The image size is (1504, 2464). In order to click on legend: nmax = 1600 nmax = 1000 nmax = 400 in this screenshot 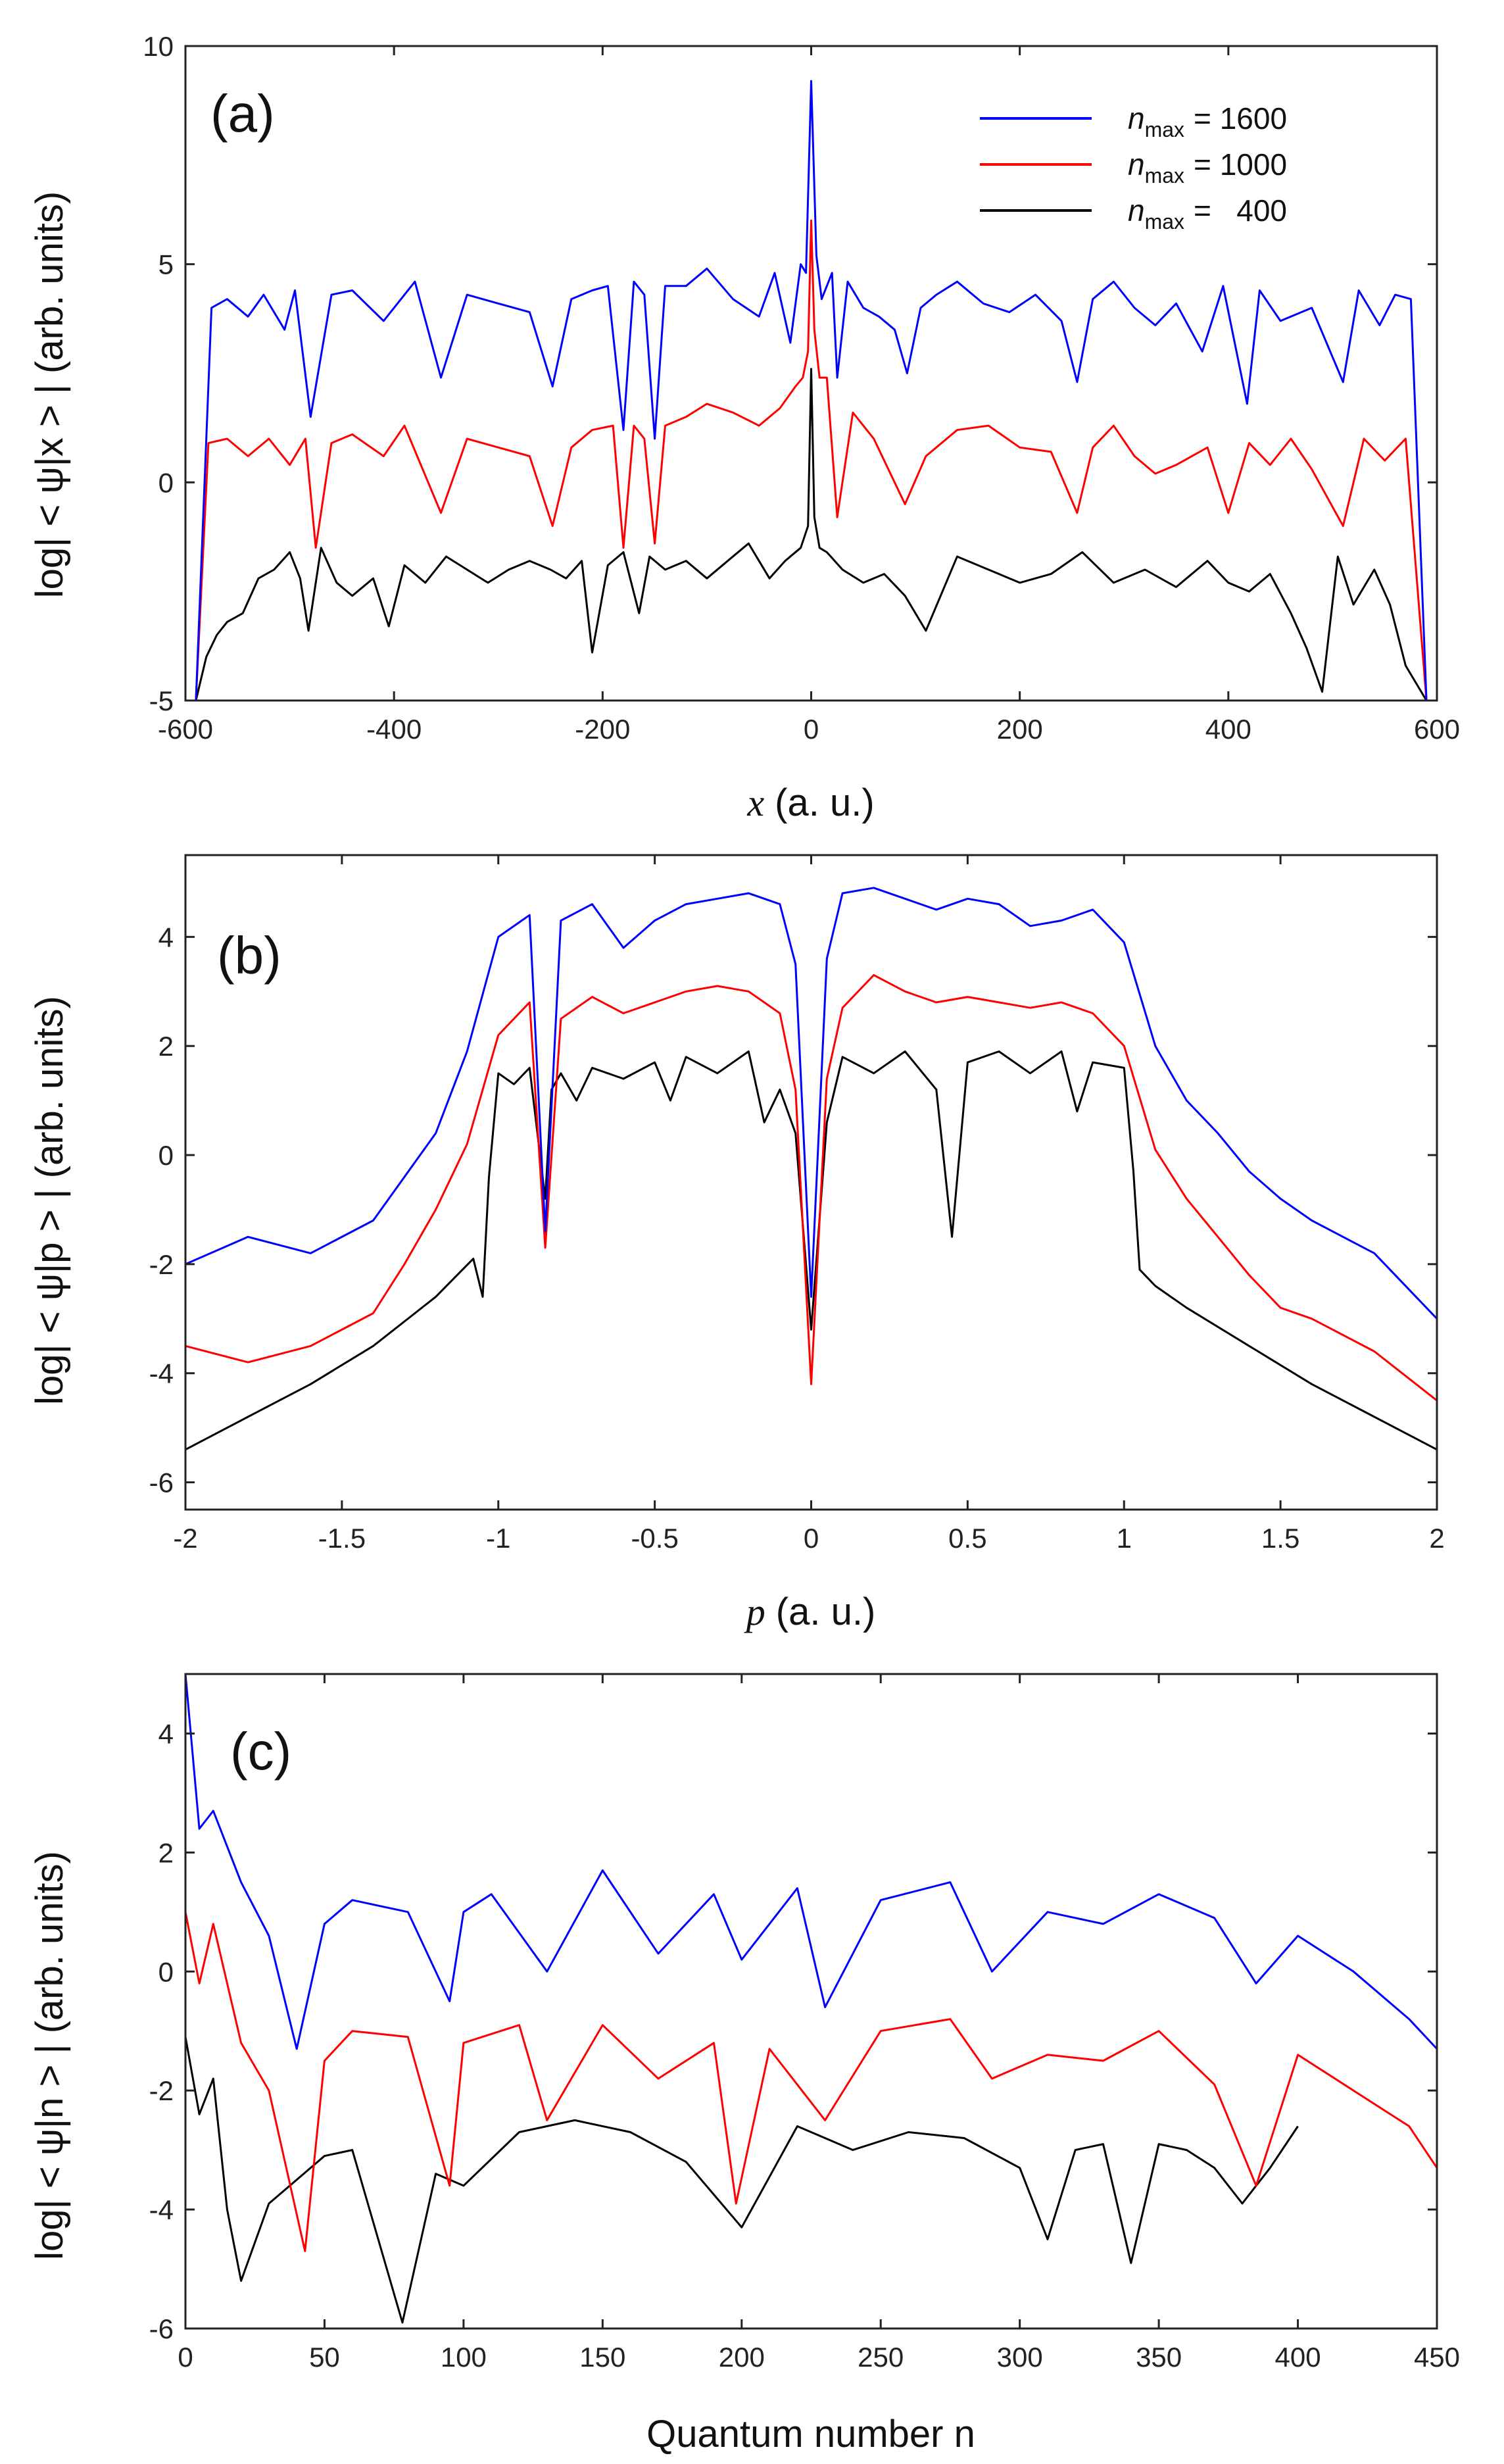, I will do `click(1133, 167)`.